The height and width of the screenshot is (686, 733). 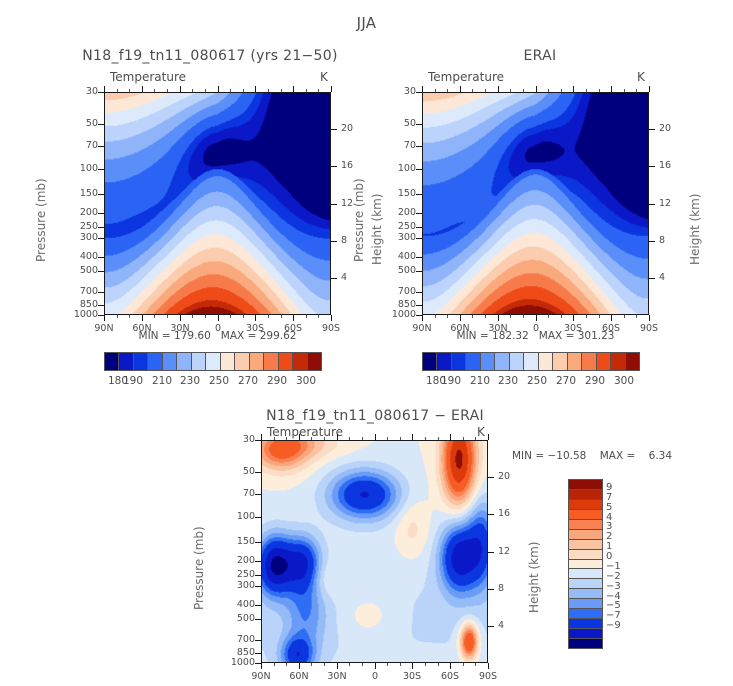 What do you see at coordinates (245, 585) in the screenshot?
I see `pressure-tick-label: 300` at bounding box center [245, 585].